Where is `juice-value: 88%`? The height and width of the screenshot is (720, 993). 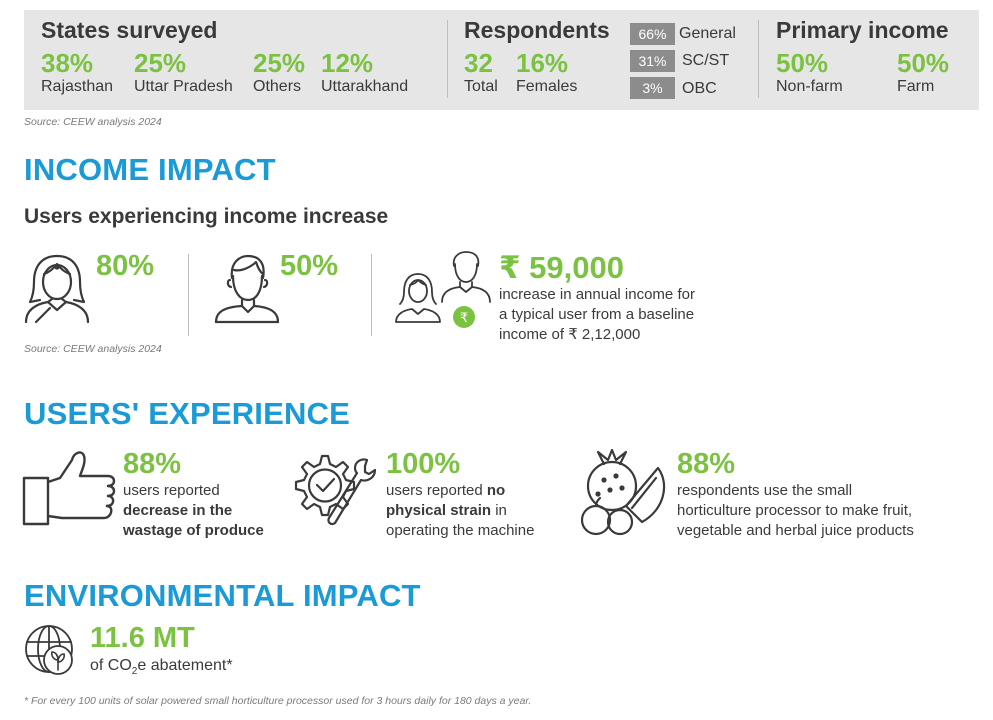 juice-value: 88% is located at coordinates (706, 464).